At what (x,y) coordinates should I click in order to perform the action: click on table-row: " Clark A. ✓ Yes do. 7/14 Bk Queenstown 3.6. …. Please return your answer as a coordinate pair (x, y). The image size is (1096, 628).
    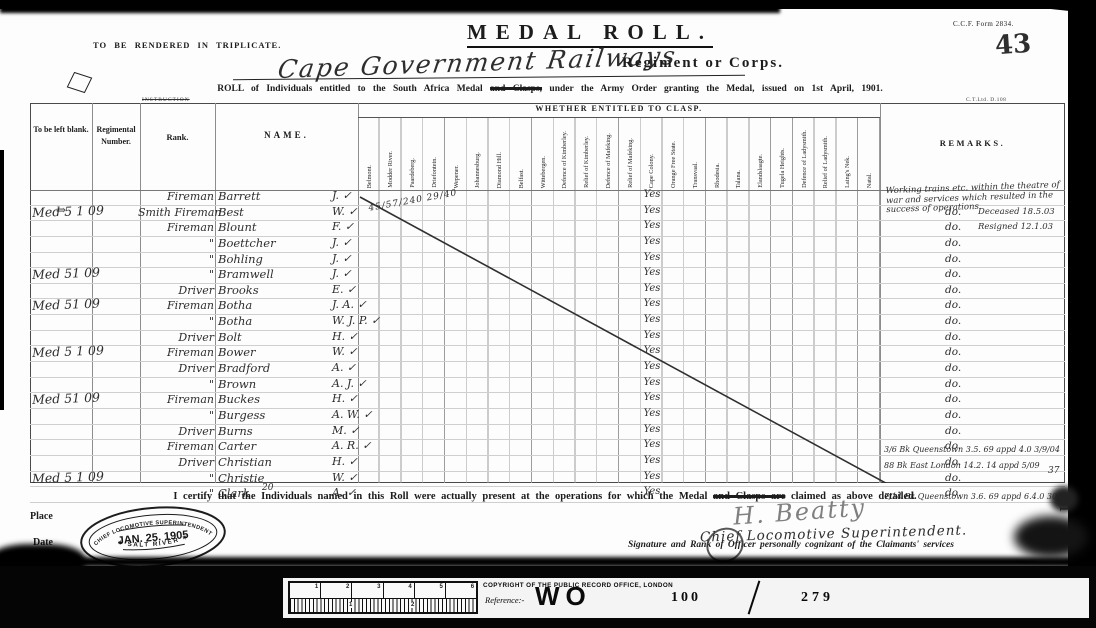
    Looking at the image, I should click on (547, 494).